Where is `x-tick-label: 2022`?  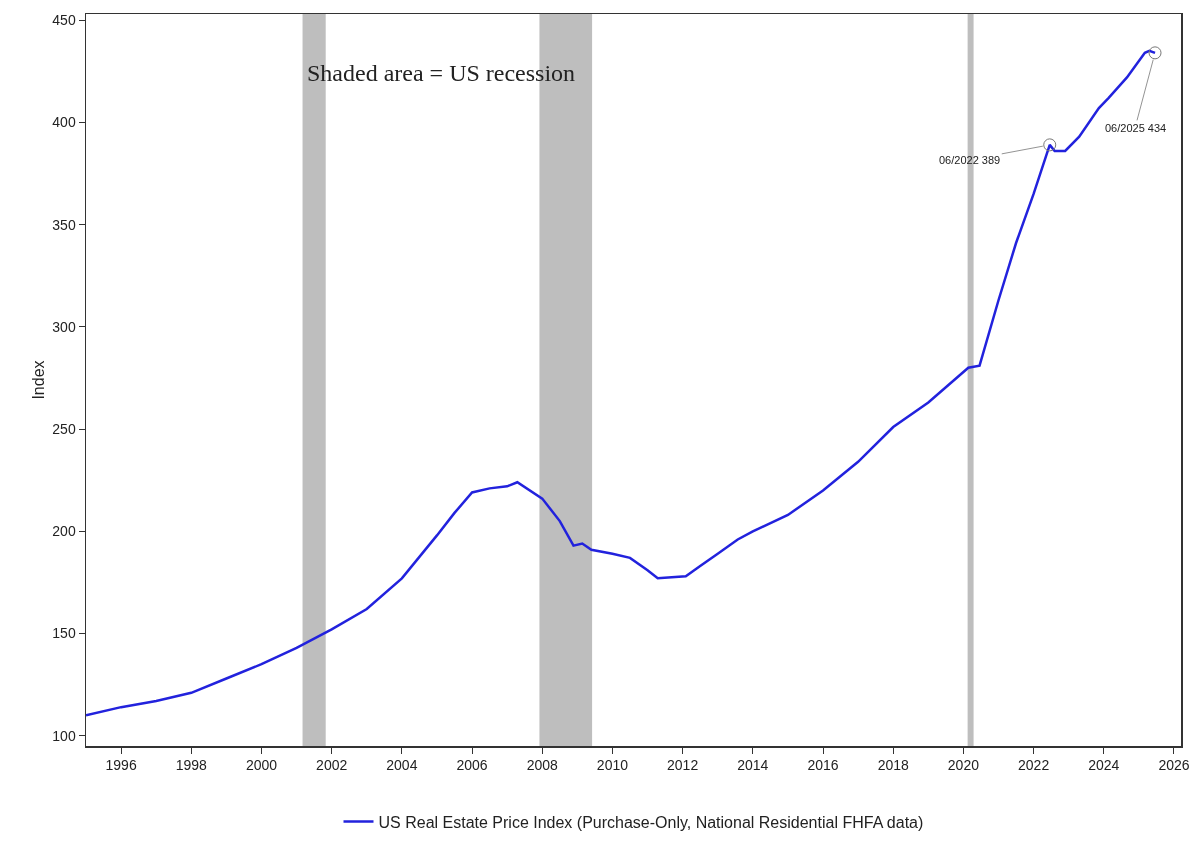
x-tick-label: 2022 is located at coordinates (1034, 765).